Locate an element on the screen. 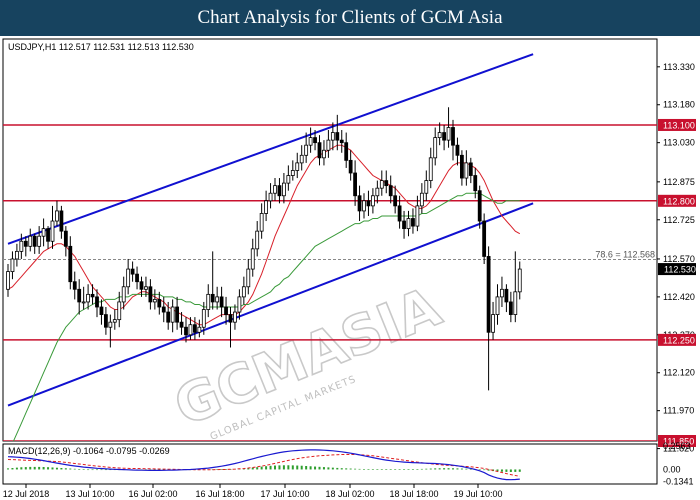 This screenshot has width=700, height=500. macd-tick-label: -0.1341 is located at coordinates (678, 482).